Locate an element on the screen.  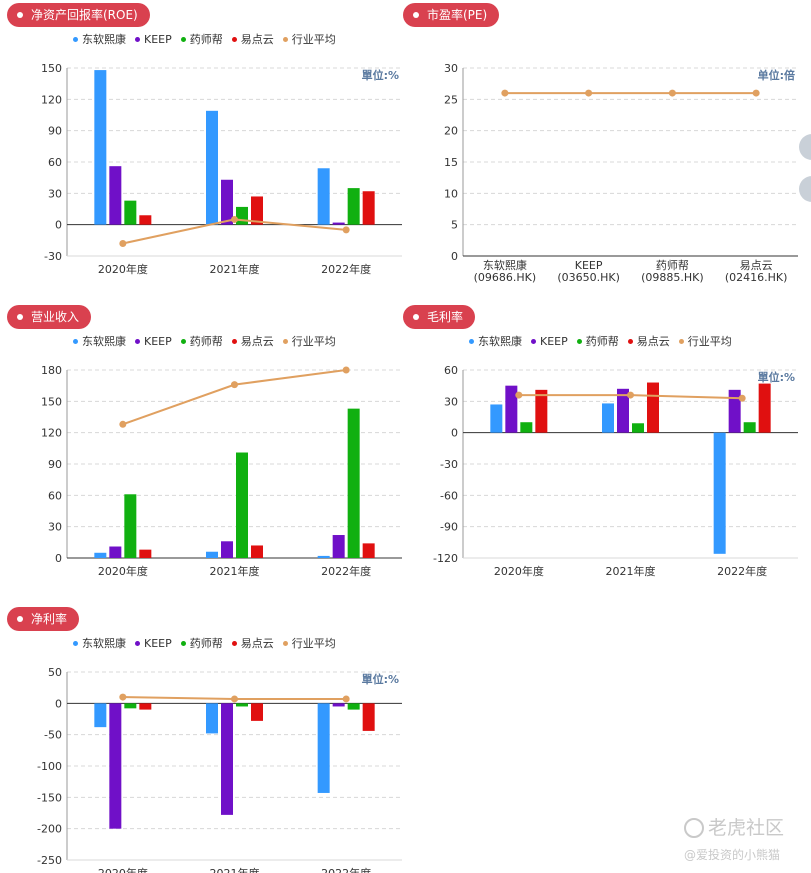
y-tick-label: 5 is located at coordinates (454, 225).